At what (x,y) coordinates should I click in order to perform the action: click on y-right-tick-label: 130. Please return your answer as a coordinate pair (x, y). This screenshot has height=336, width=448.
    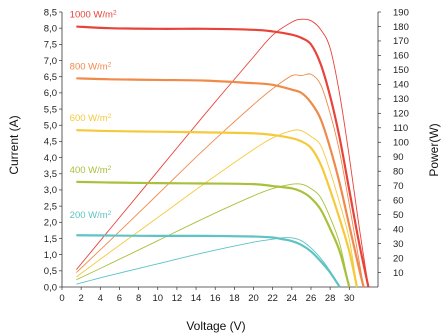
    Looking at the image, I should click on (401, 99).